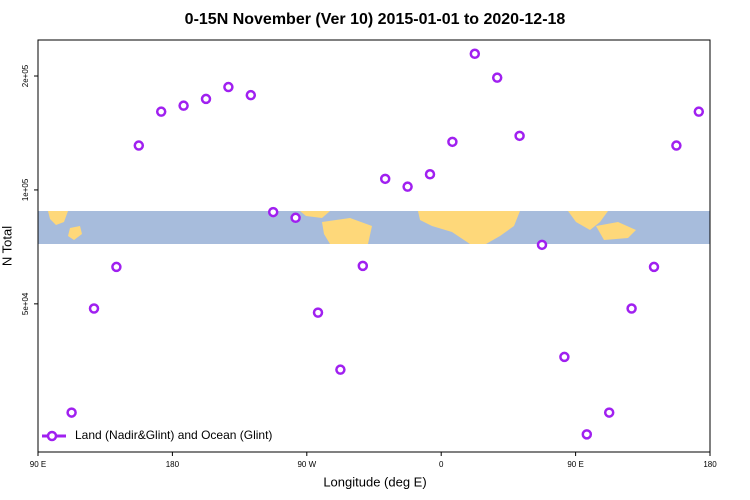 Image resolution: width=750 pixels, height=500 pixels. I want to click on y-tick-label: 1e+05, so click(25, 189).